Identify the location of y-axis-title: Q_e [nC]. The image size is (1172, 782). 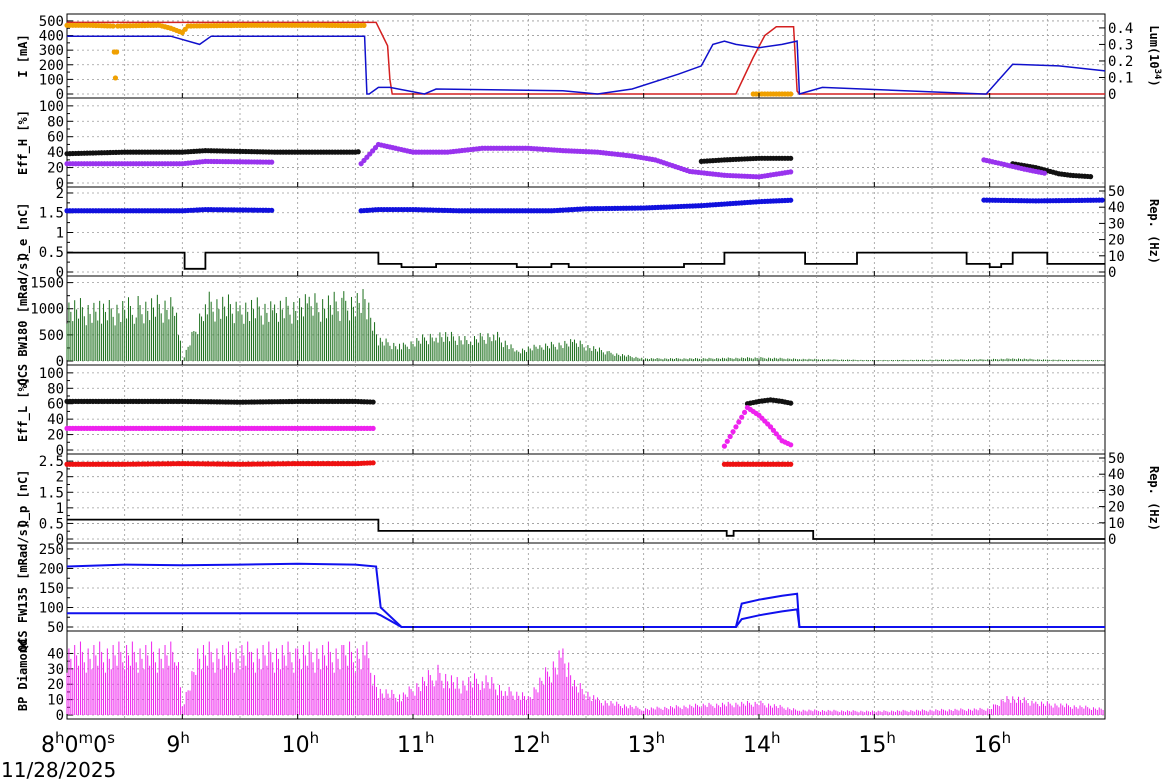
(23, 232).